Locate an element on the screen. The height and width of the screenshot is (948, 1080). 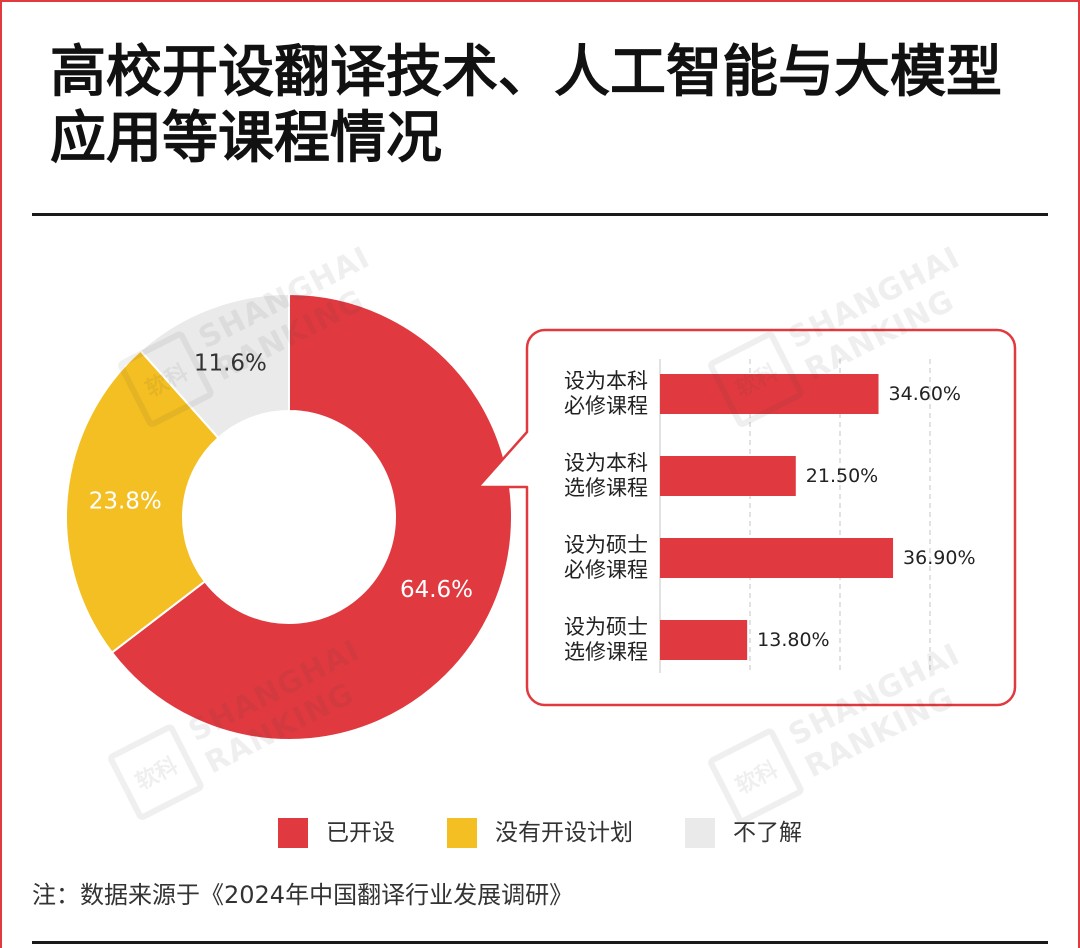
bottom-divider is located at coordinates (540, 942).